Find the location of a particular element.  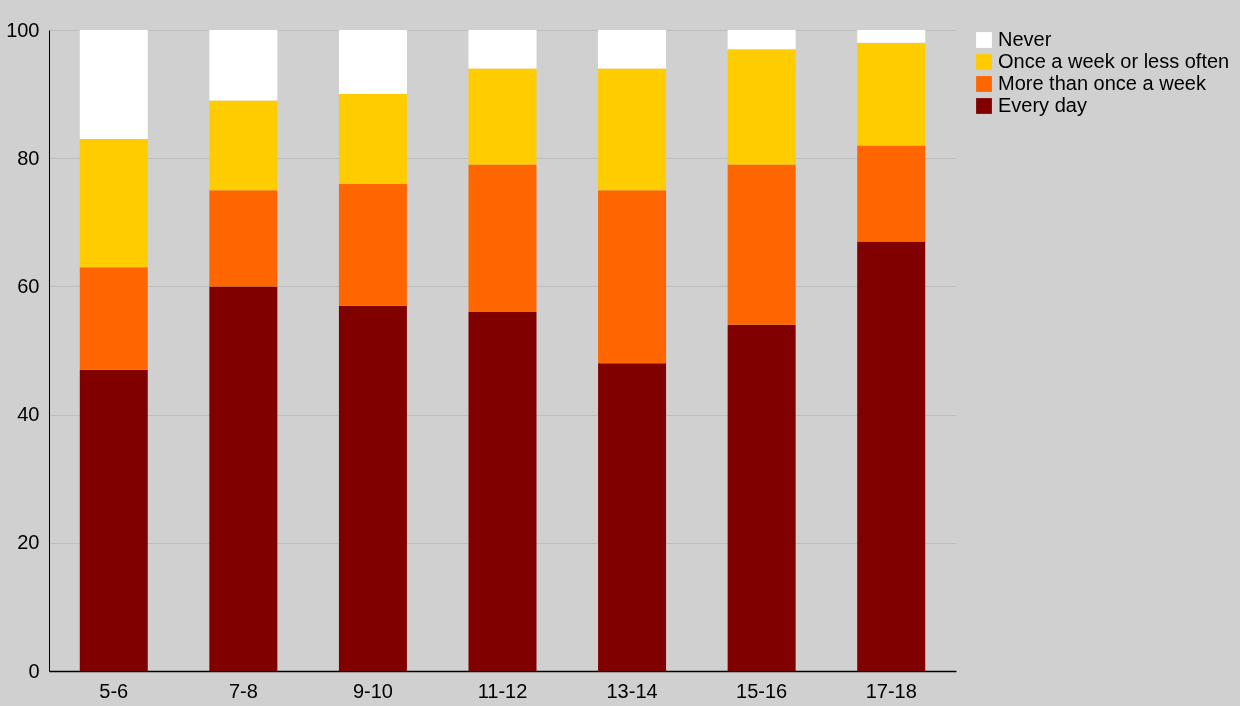

legend-label: Never is located at coordinates (1025, 39).